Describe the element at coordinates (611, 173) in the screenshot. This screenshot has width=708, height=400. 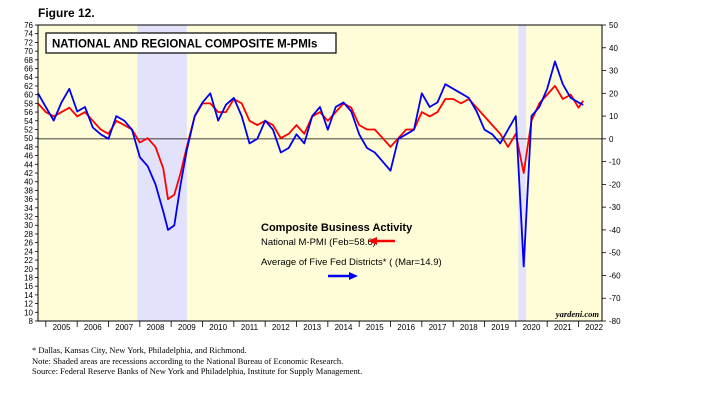
I see `right-axis: -80 -70 -60 -50 -40 -30 -20 -10 0 10 20 30 40 50` at that location.